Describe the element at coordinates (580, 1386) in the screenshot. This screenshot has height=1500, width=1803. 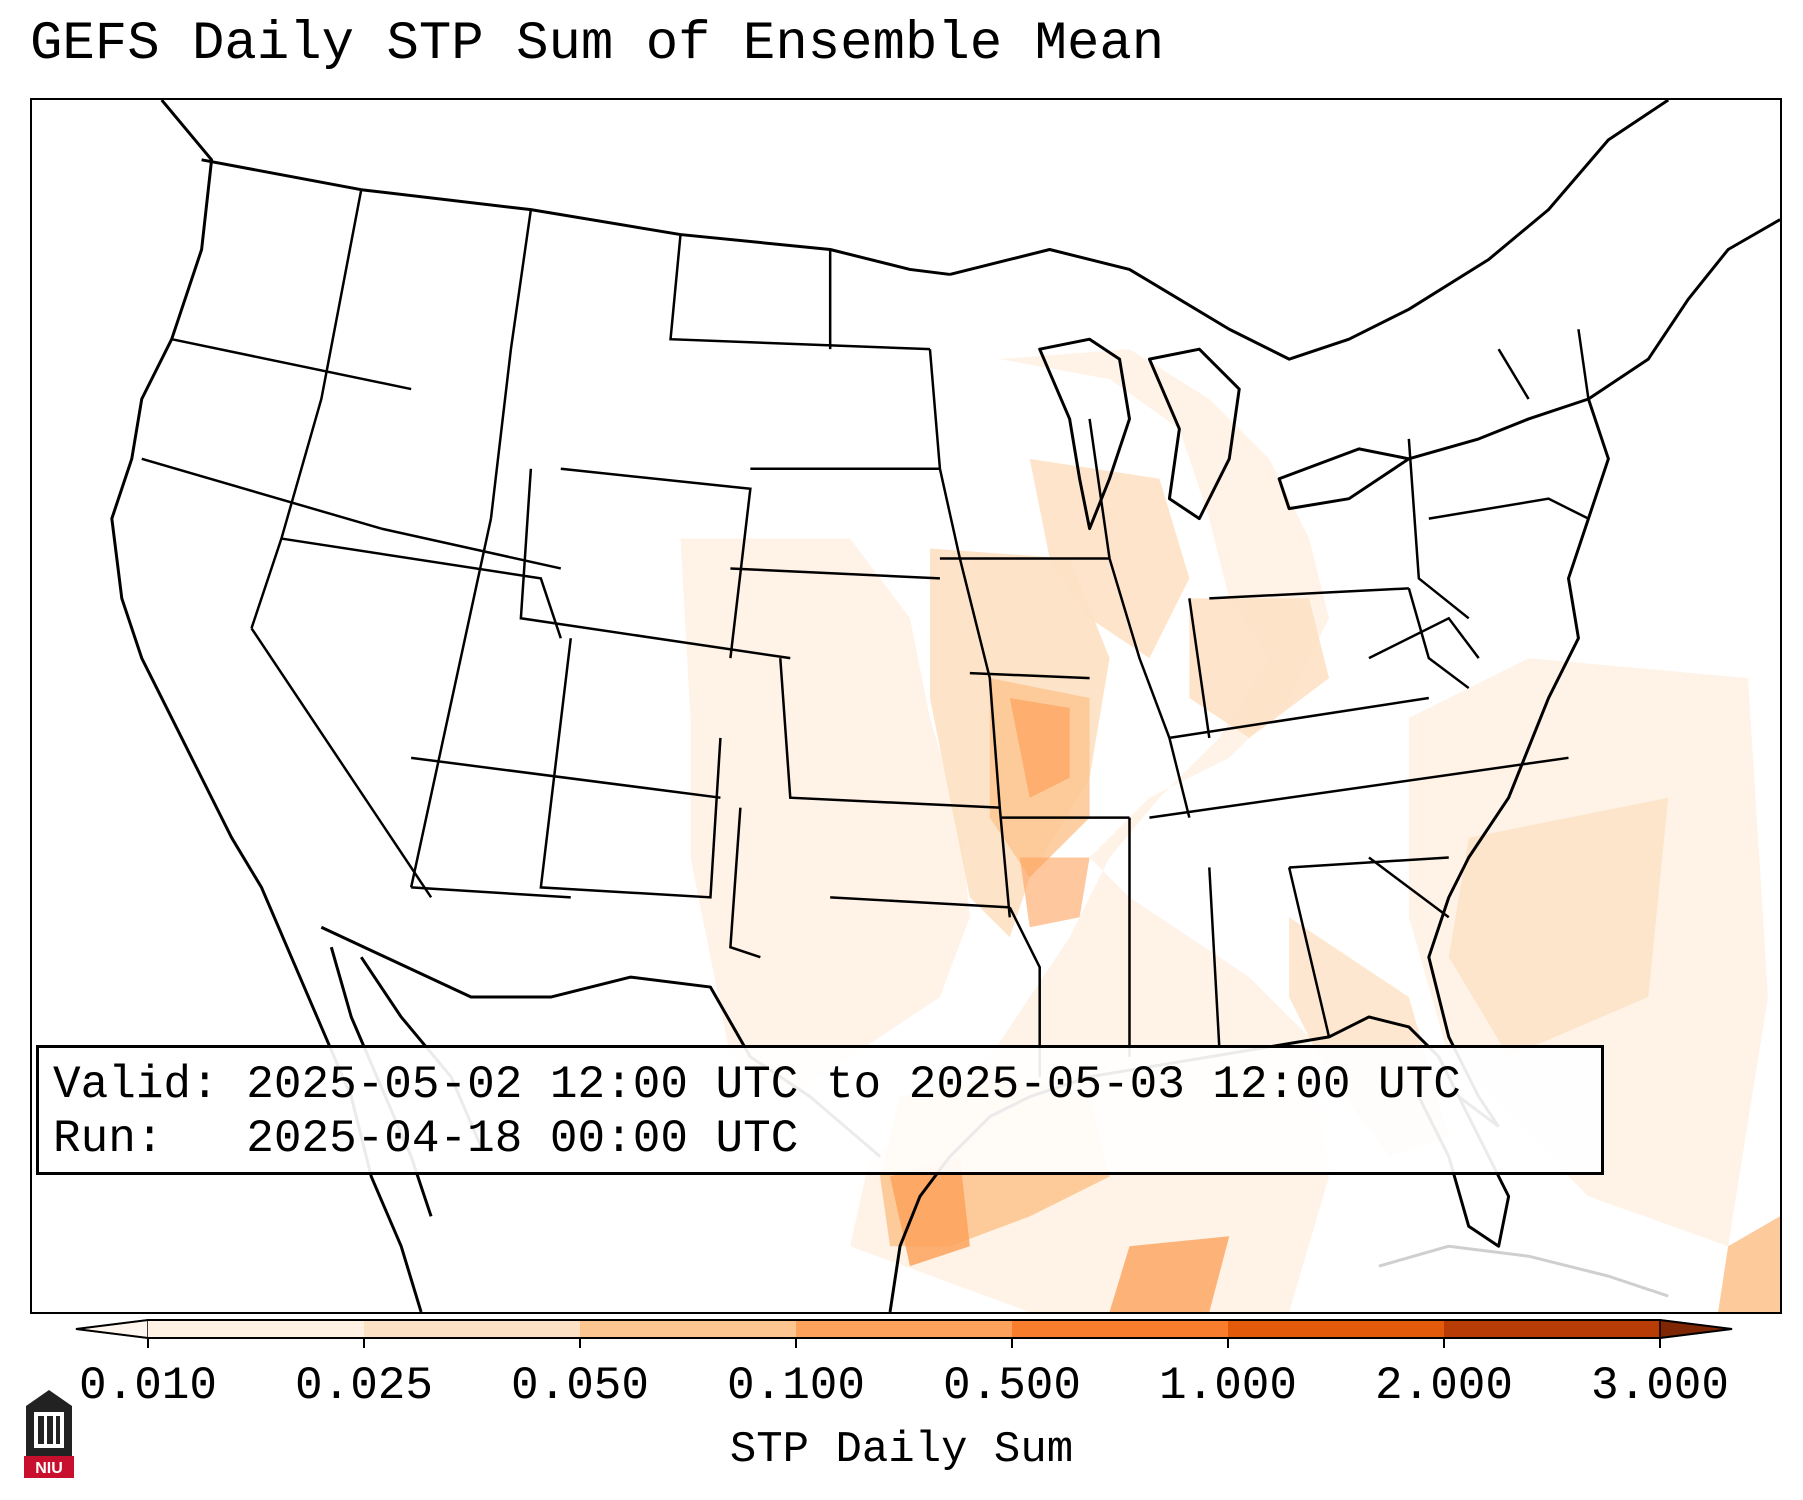
I see `colorbar-tick-label: 0.050` at that location.